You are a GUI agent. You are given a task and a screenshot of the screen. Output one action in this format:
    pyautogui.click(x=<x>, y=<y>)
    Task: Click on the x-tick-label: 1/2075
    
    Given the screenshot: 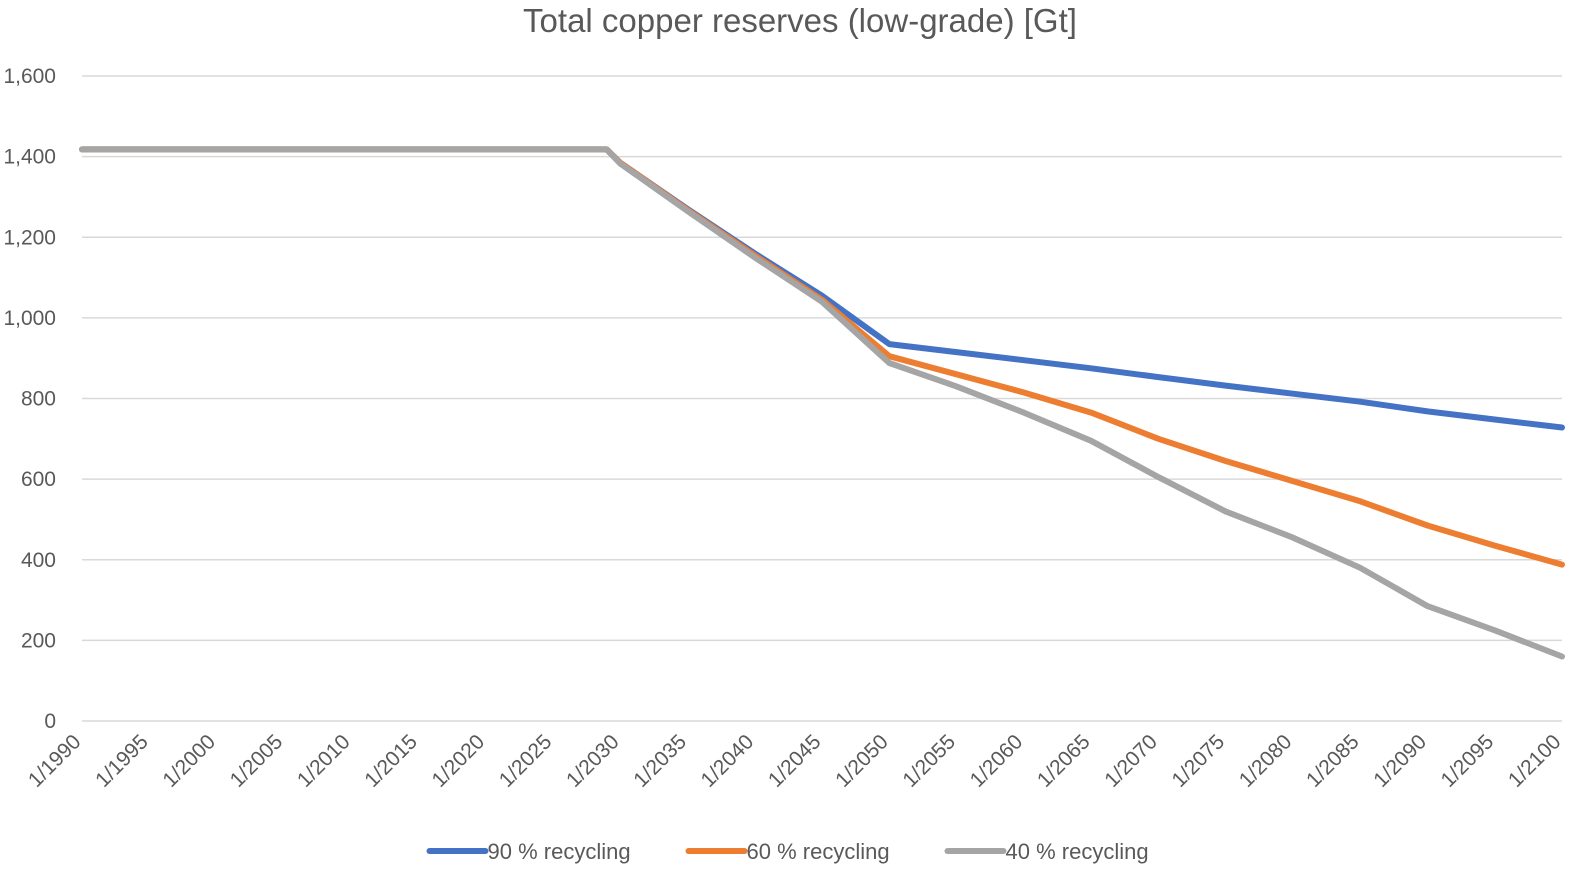 What is the action you would take?
    pyautogui.click(x=1198, y=761)
    